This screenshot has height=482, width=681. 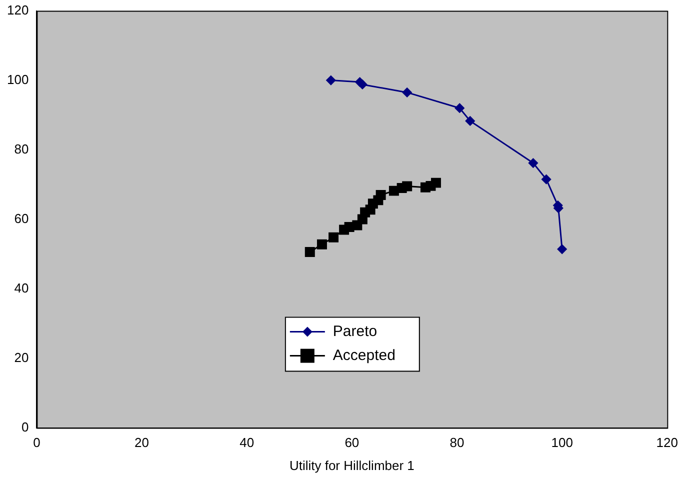 What do you see at coordinates (352, 442) in the screenshot?
I see `x-tick-label: 60` at bounding box center [352, 442].